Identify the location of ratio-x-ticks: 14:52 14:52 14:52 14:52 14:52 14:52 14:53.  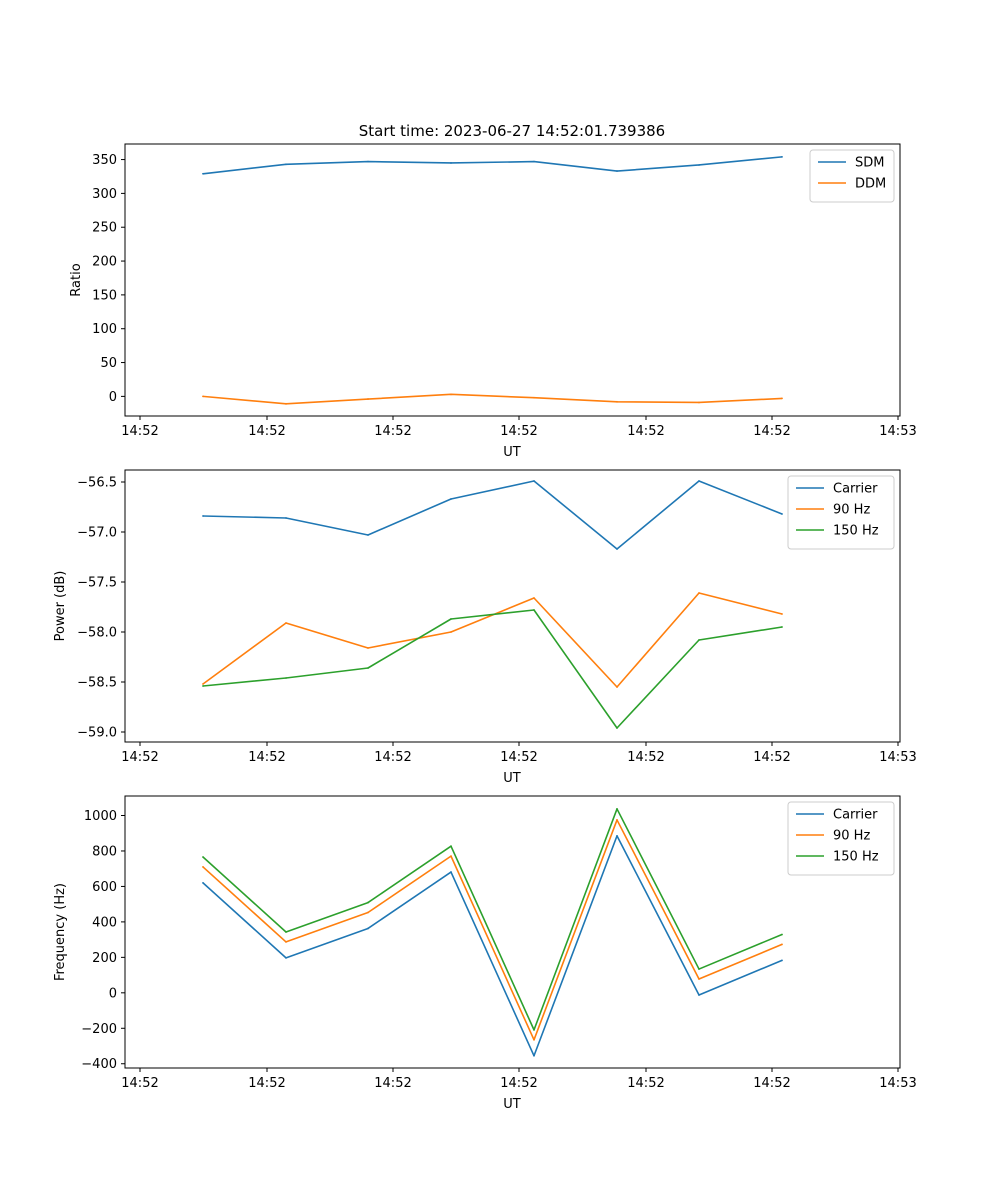
(519, 427).